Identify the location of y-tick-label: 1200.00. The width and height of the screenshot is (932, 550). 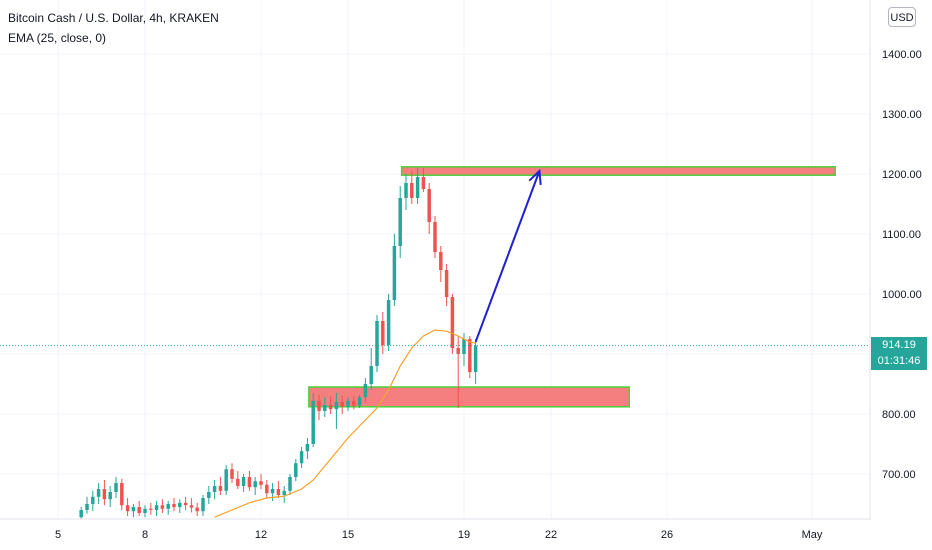
(902, 175).